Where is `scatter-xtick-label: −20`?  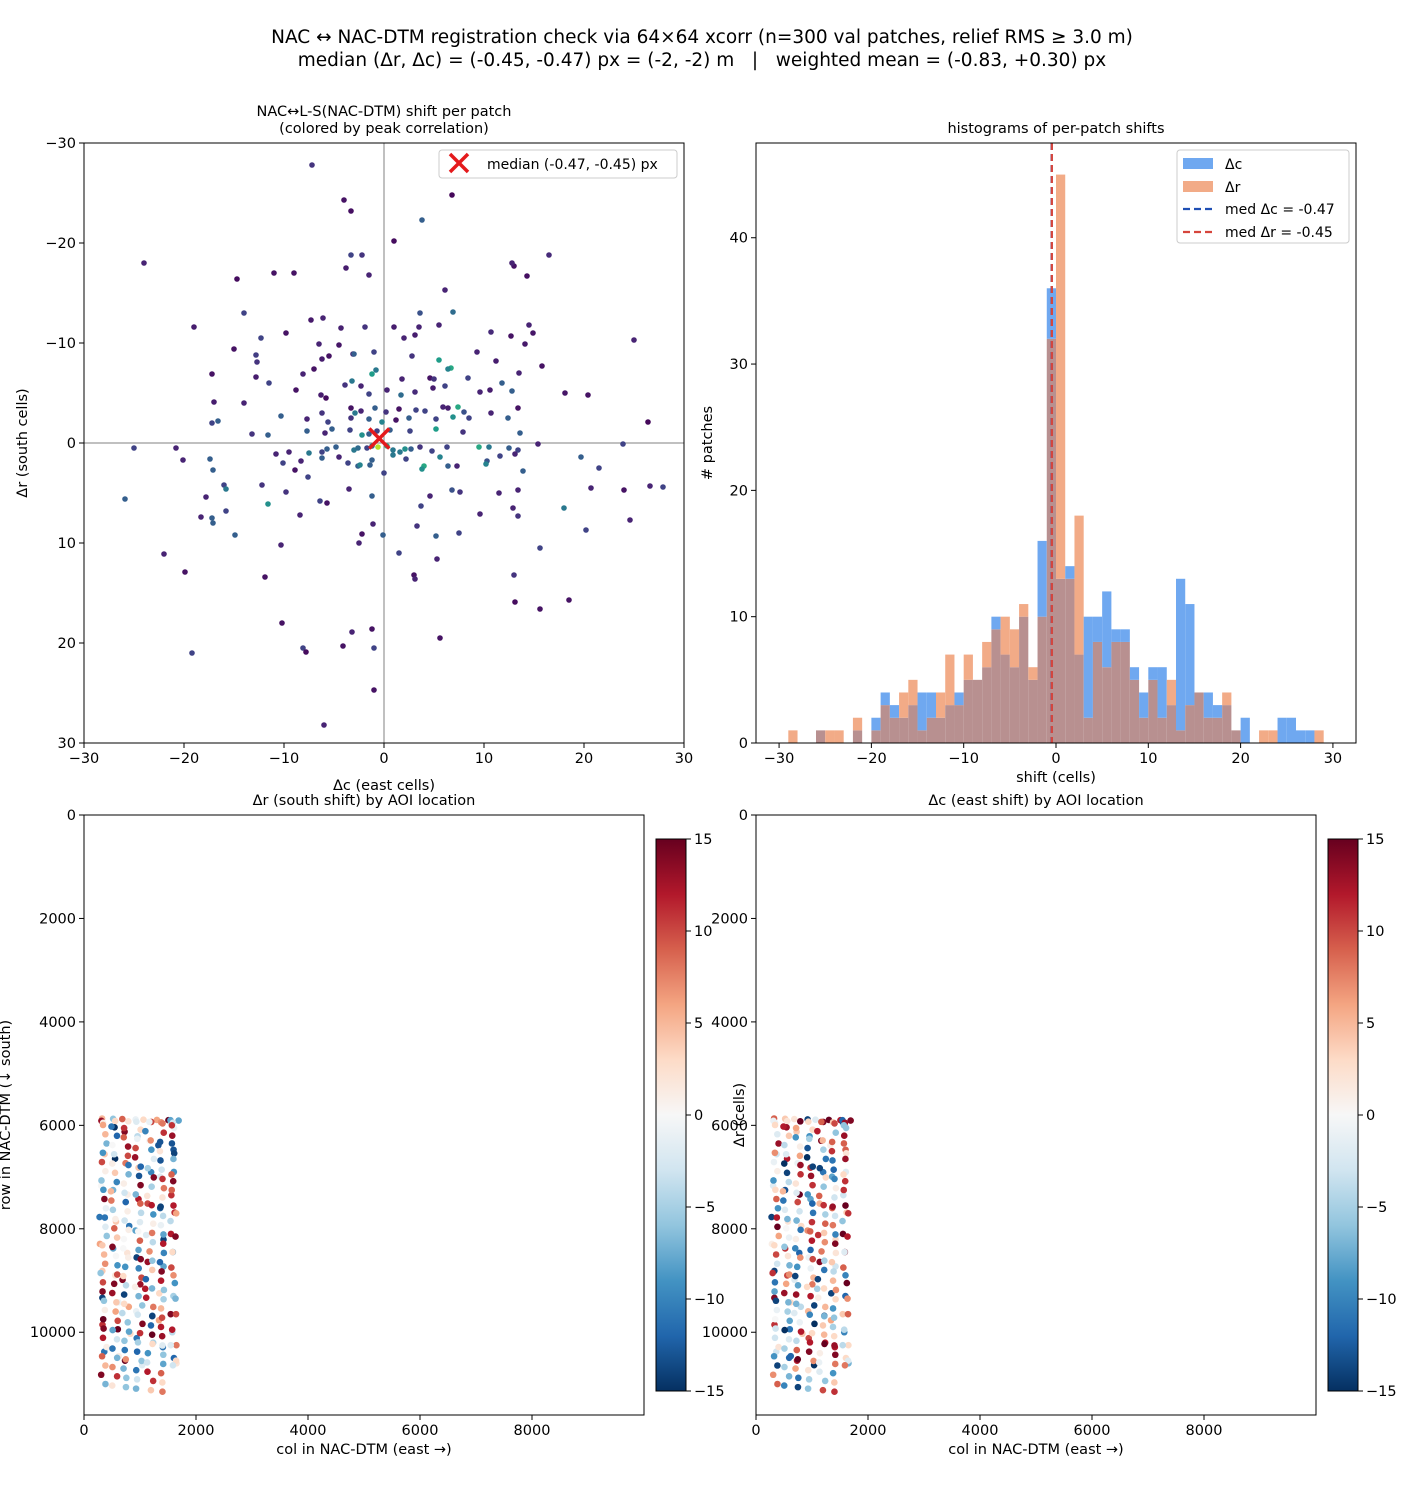
scatter-xtick-label: −20 is located at coordinates (184, 759).